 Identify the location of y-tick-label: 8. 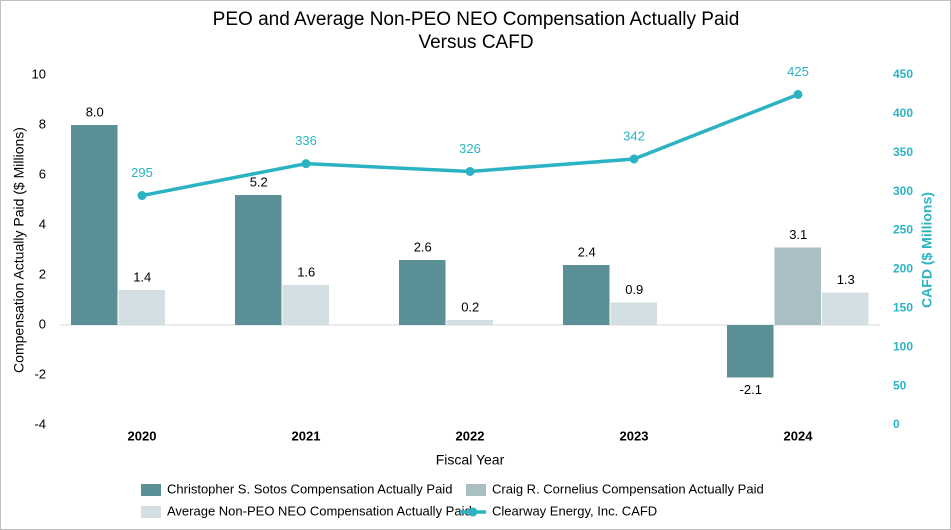
(42, 123).